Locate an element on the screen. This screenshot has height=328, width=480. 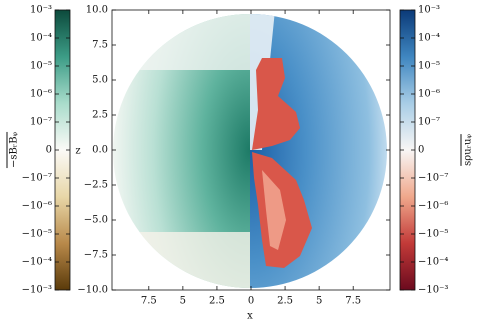
colorbar-label: sρuᵣuᵩ is located at coordinates (468, 150).